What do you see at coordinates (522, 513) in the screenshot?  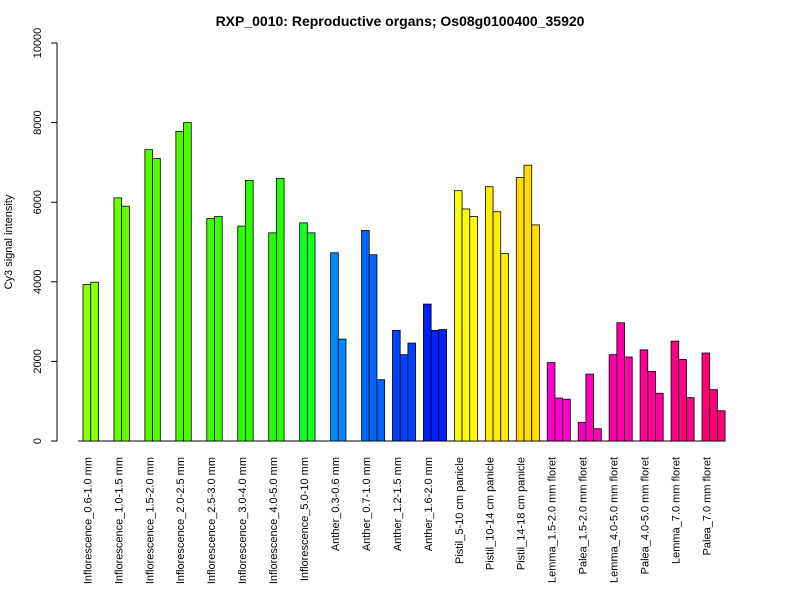 I see `x-tick-label: Pistil_14-18 cm panicle` at bounding box center [522, 513].